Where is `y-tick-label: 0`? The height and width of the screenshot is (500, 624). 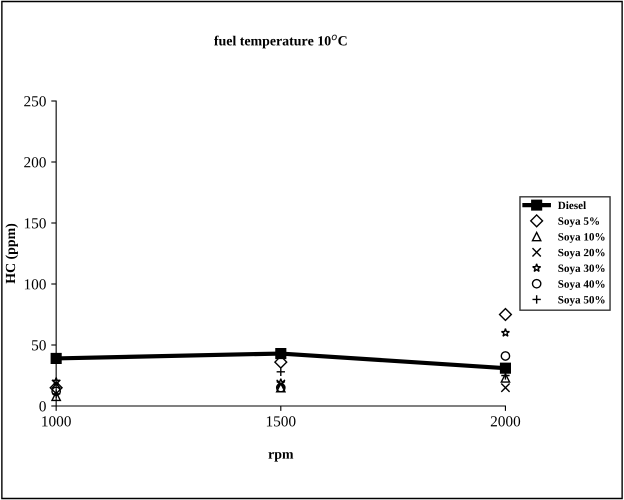
y-tick-label: 0 is located at coordinates (42, 406).